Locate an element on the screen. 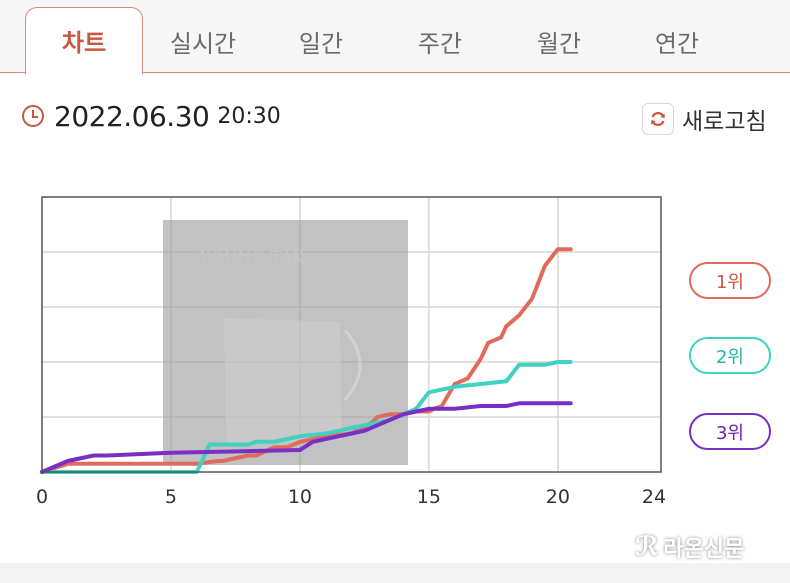 The image size is (790, 583). tab-daily: 일간 is located at coordinates (321, 44).